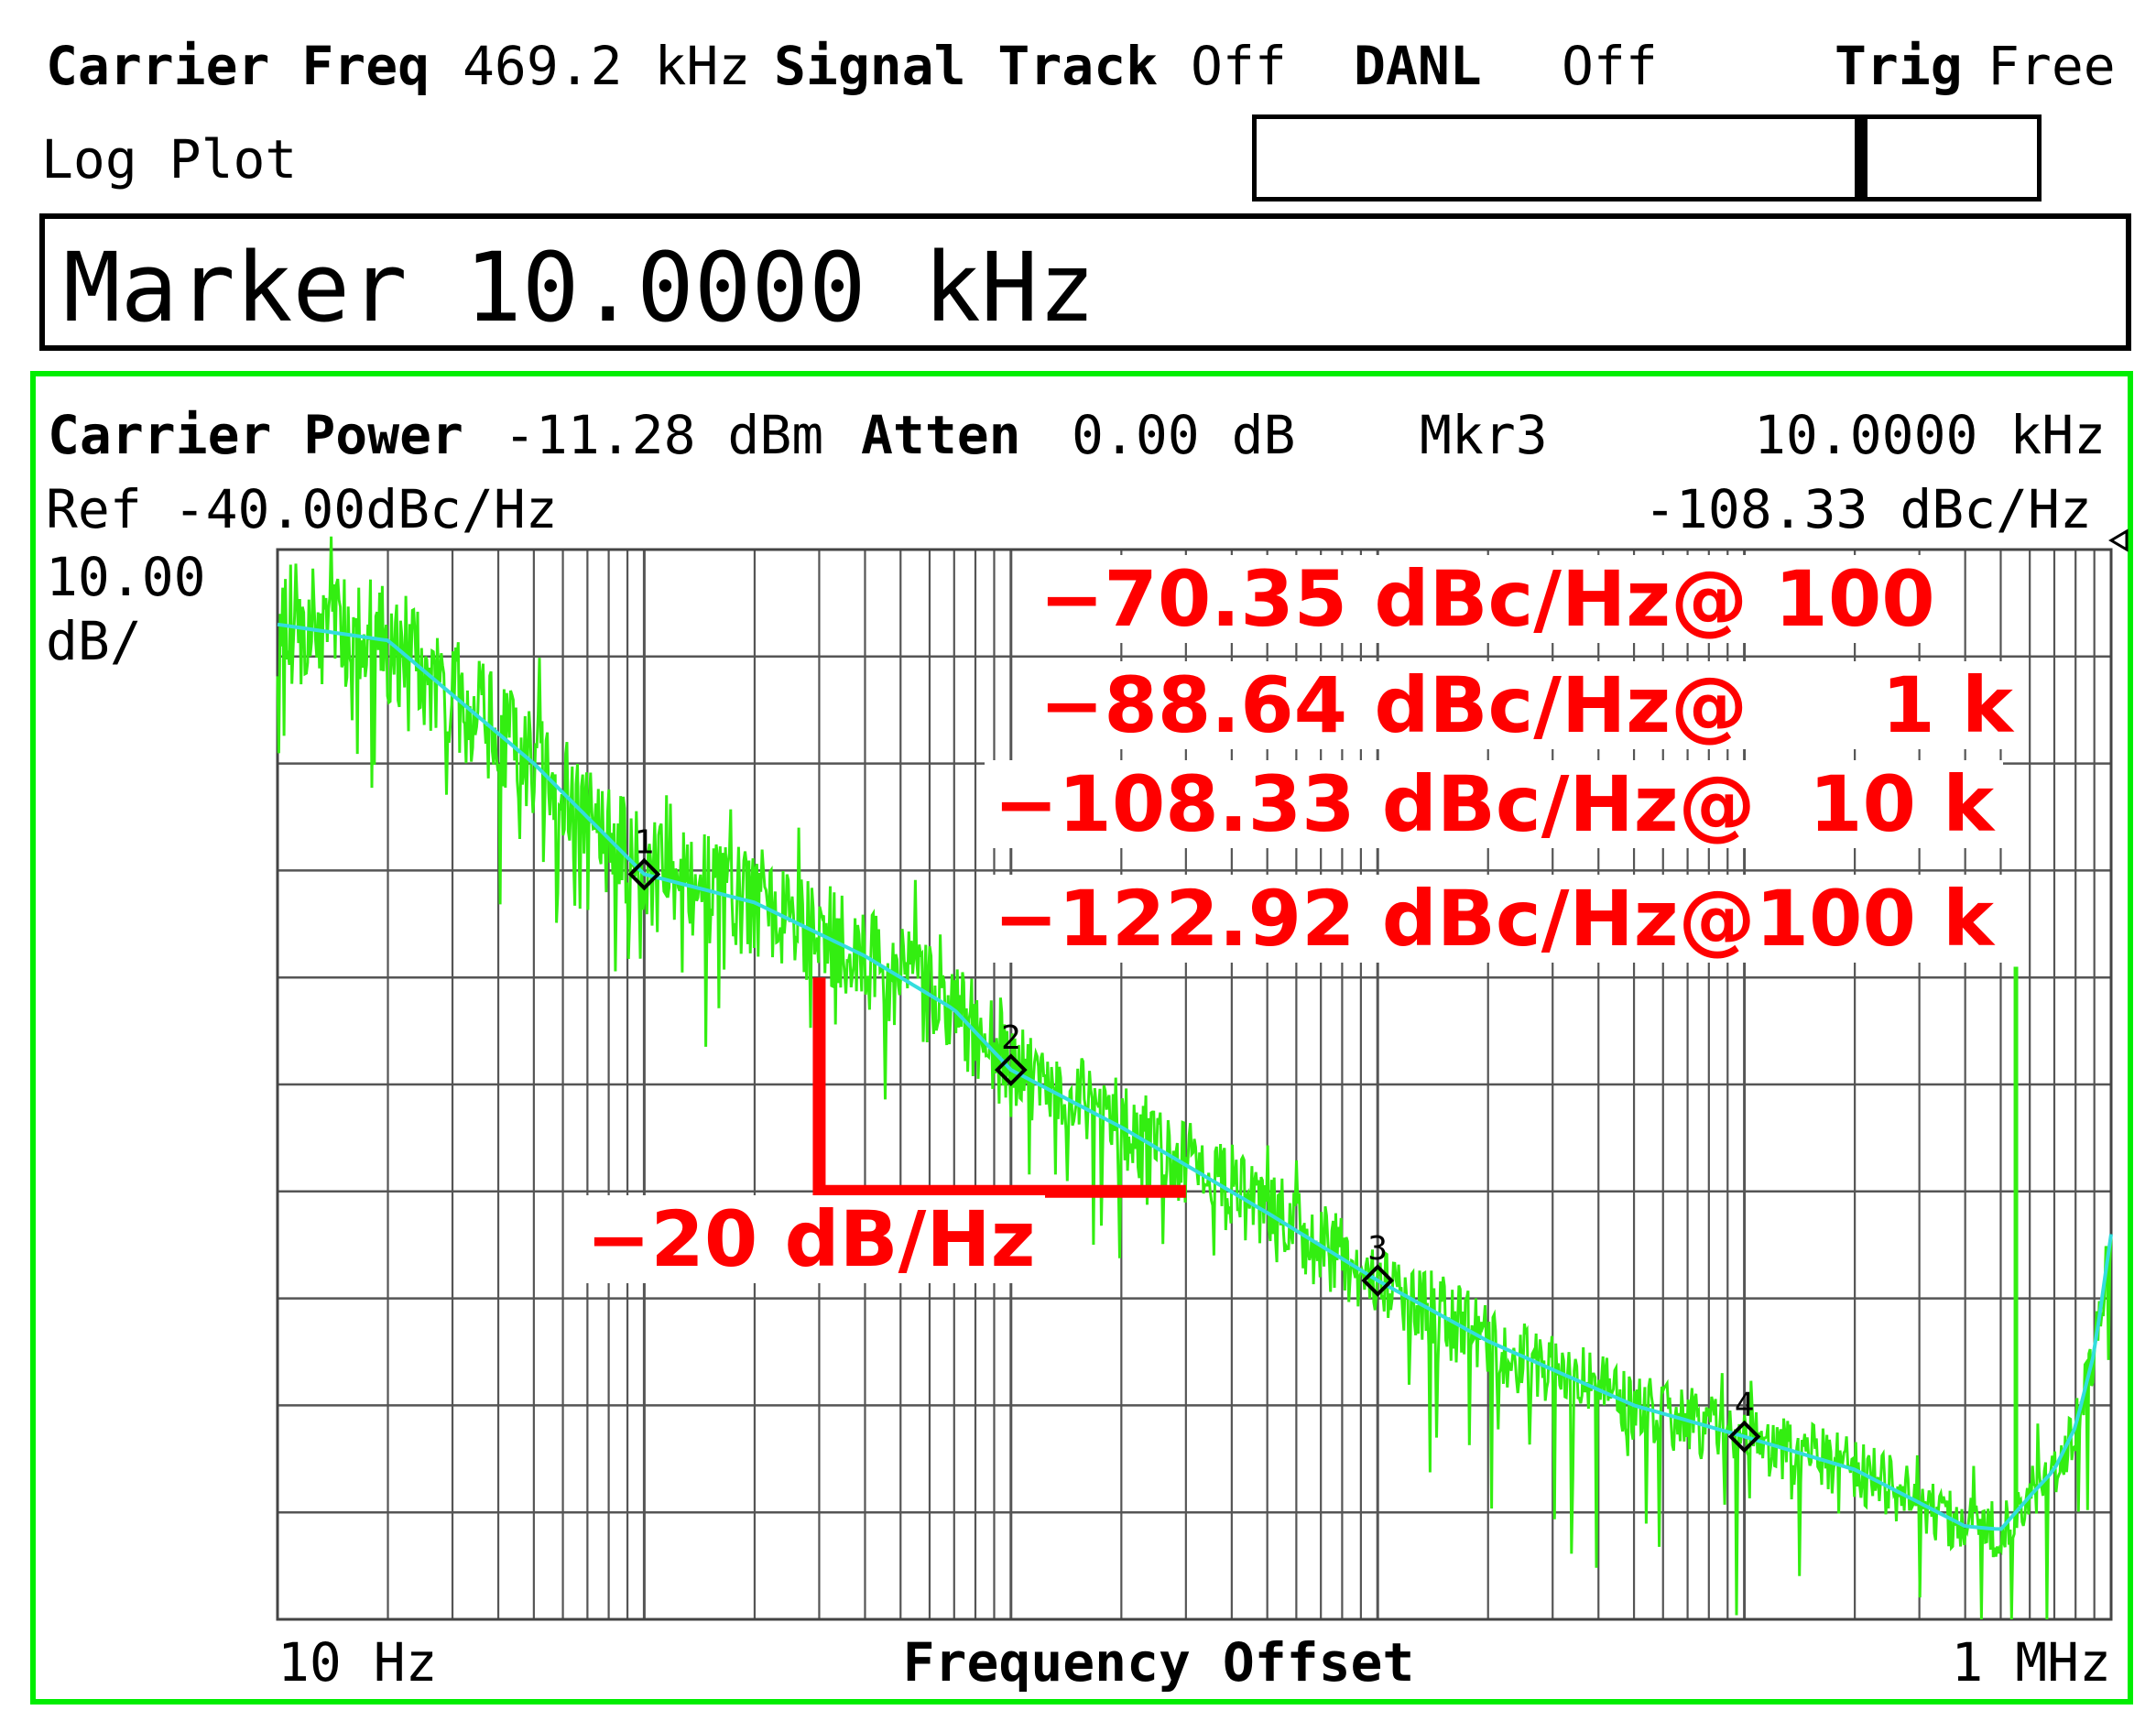 This screenshot has height=1721, width=2156. I want to click on x-axis-label: Frequency Offset, so click(1159, 1662).